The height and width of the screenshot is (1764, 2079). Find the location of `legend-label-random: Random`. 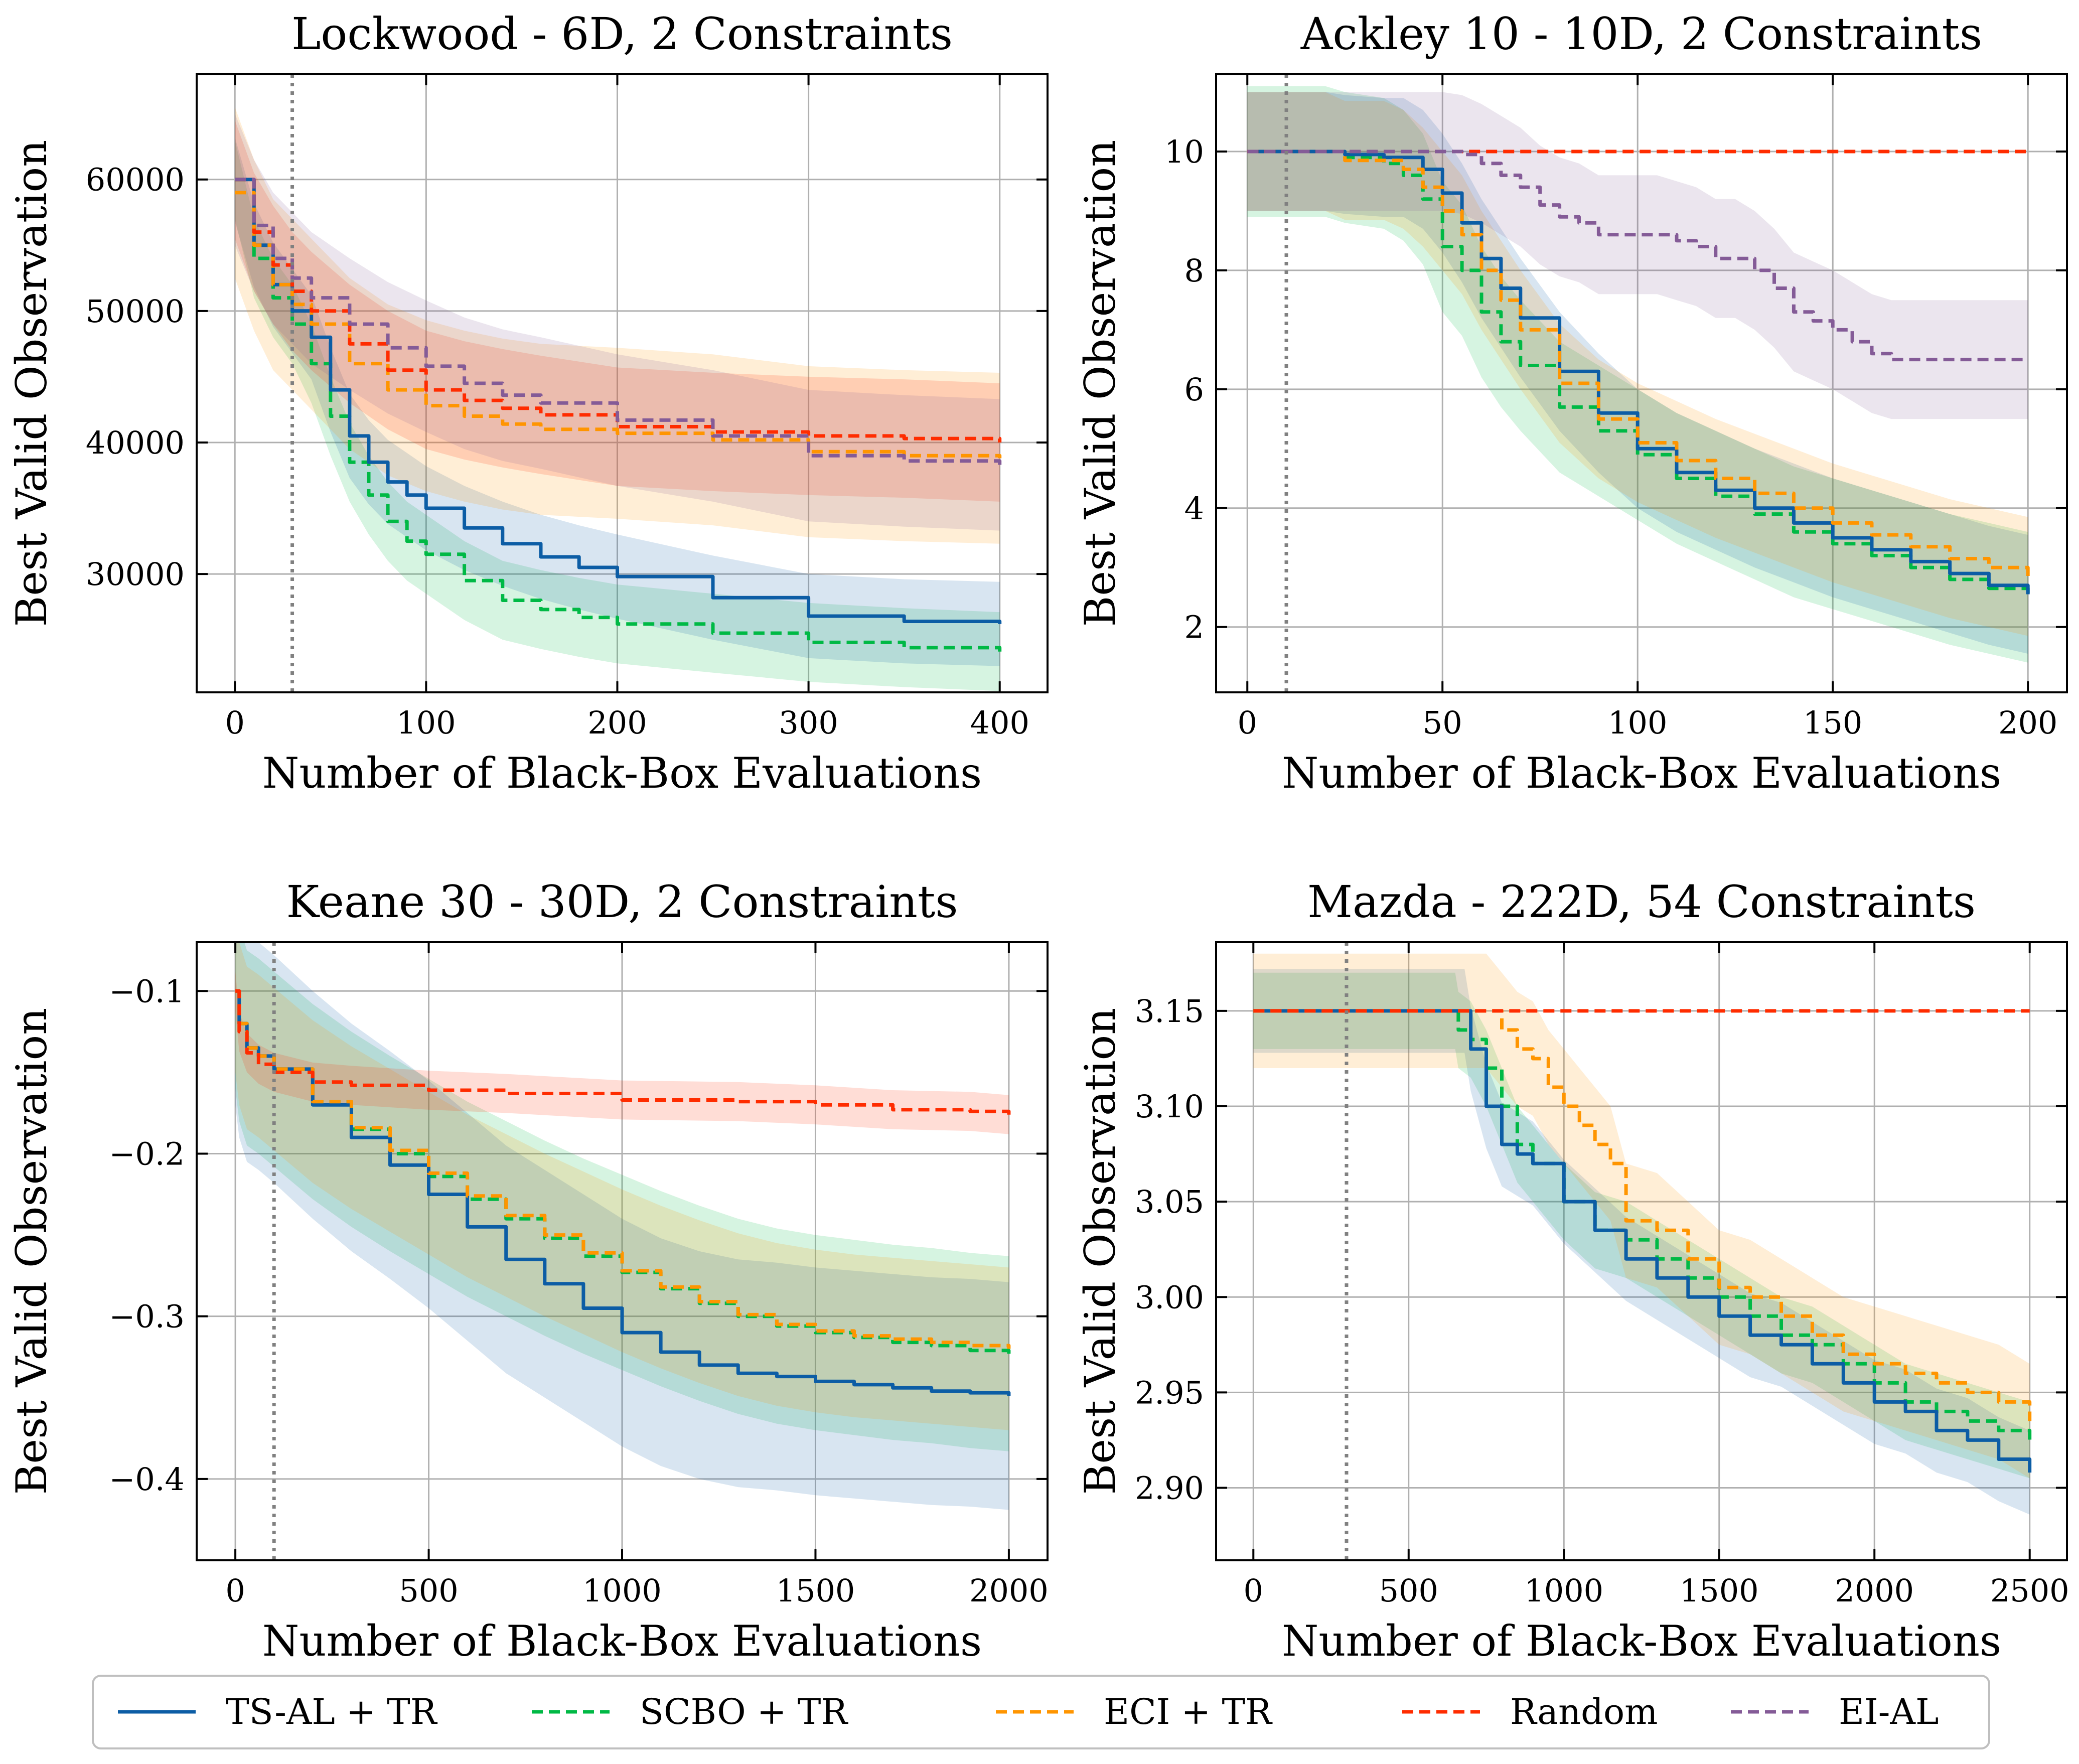

legend-label-random: Random is located at coordinates (1584, 1711).